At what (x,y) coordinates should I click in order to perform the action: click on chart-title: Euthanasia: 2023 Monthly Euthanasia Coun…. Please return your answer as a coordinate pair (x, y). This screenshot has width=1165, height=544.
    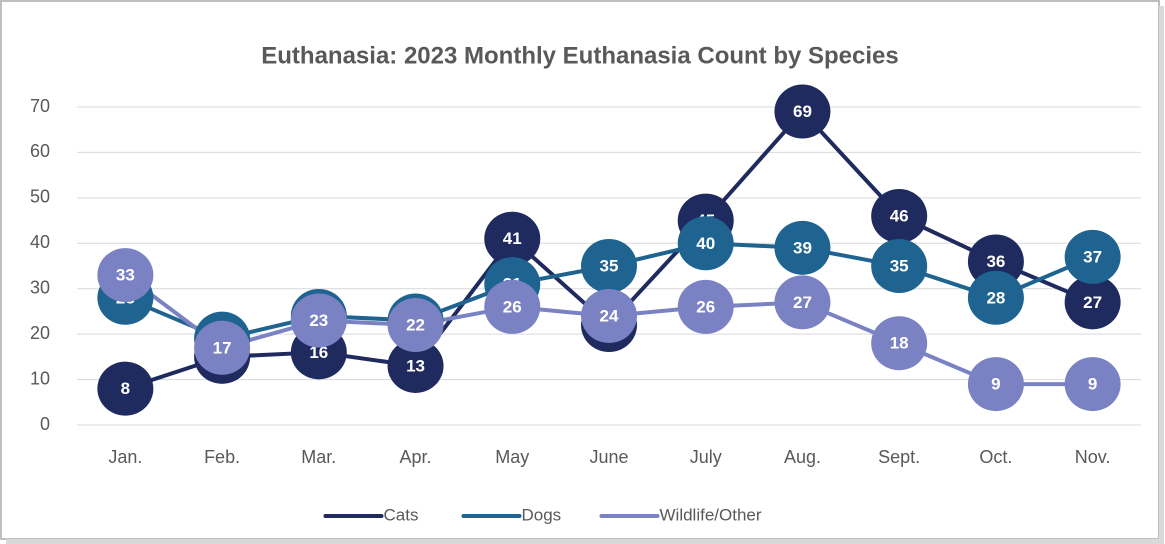
    Looking at the image, I should click on (580, 55).